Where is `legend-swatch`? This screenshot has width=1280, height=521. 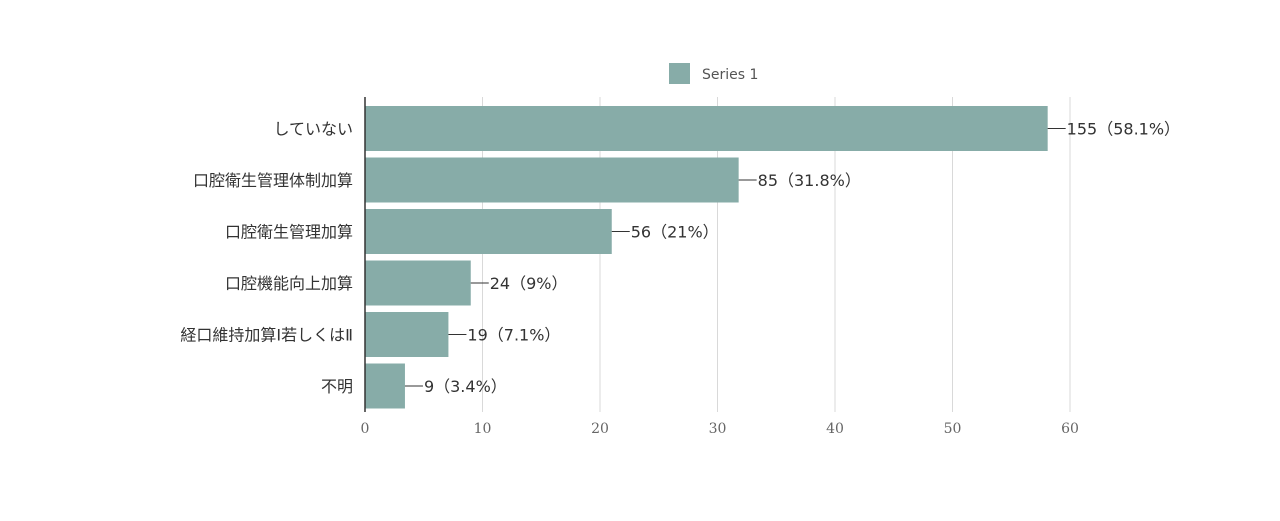
legend-swatch is located at coordinates (679, 73).